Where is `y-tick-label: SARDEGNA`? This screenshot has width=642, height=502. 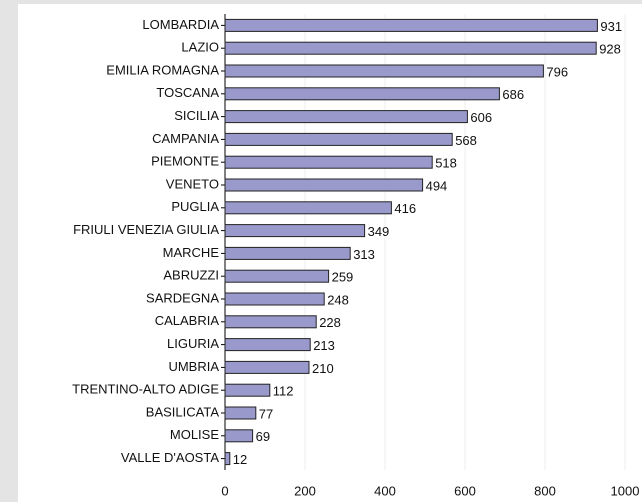 y-tick-label: SARDEGNA is located at coordinates (182, 297).